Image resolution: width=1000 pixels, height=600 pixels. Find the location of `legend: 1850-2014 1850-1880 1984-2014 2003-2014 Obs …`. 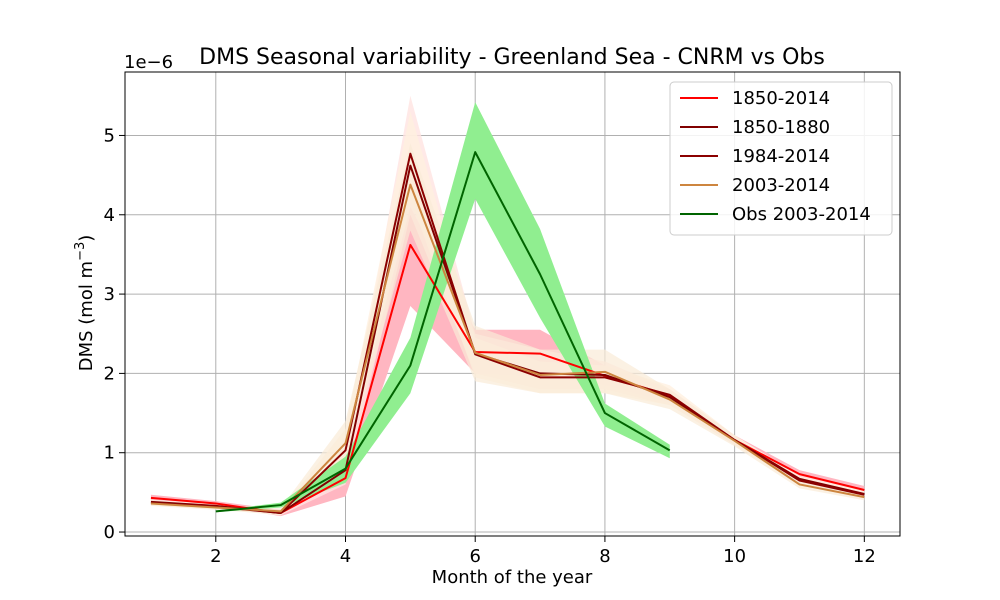

legend: 1850-2014 1850-1880 1984-2014 2003-2014 Obs … is located at coordinates (781, 158).